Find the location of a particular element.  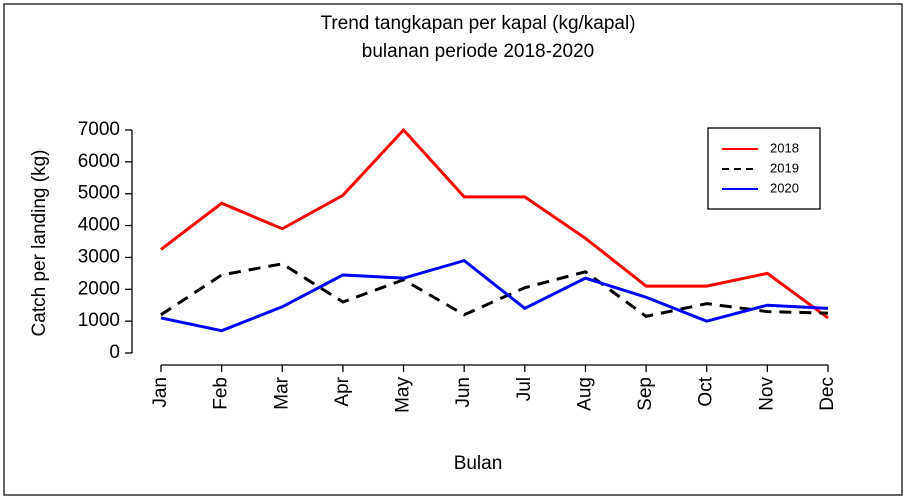

x-tick-label: Dec is located at coordinates (827, 394).